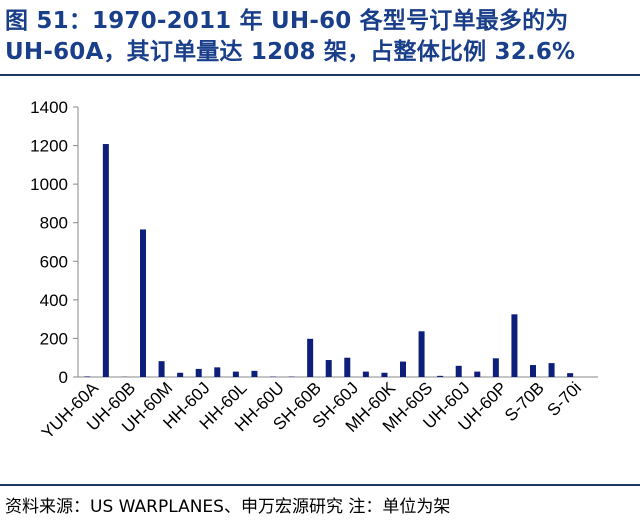  I want to click on y-tick-label: 800, so click(54, 223).